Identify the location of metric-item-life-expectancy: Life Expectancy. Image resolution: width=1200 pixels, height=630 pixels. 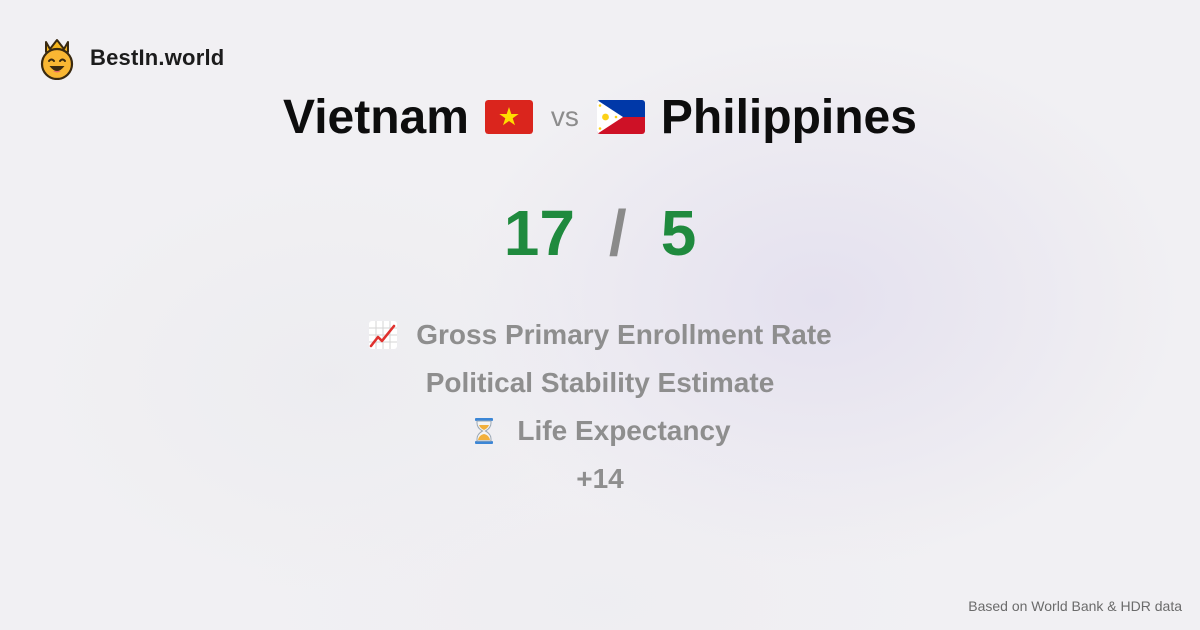
(600, 431).